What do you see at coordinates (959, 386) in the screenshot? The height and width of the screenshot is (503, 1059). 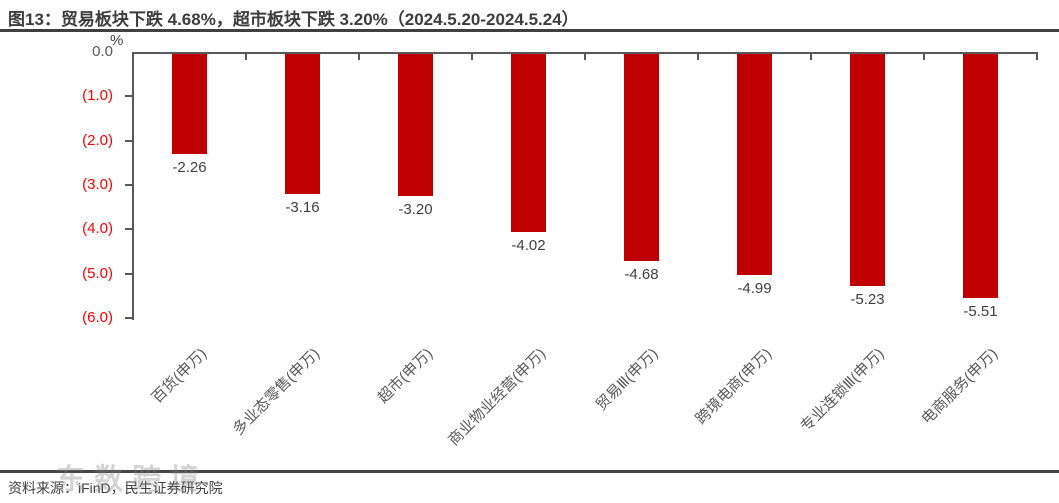 I see `x-axis-category-label: 电商服务(申万)` at bounding box center [959, 386].